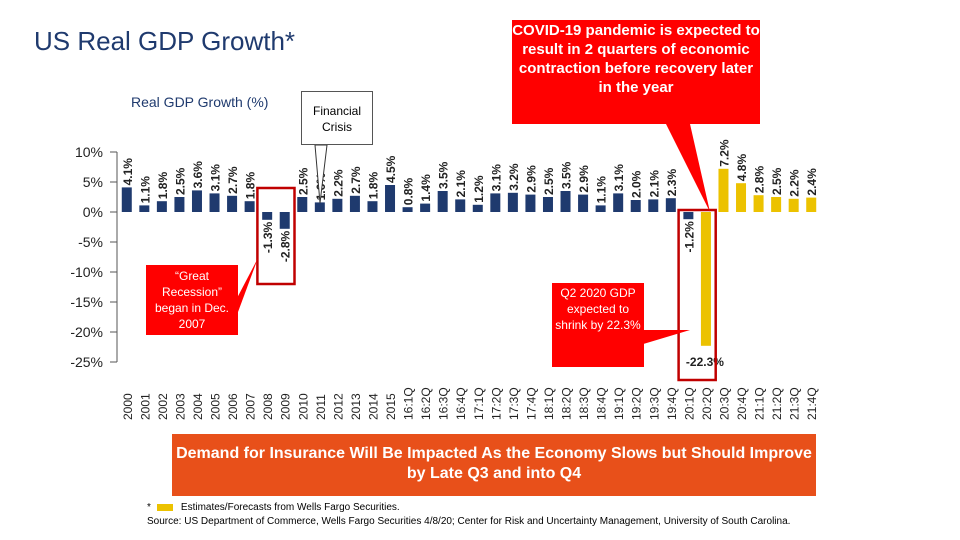  What do you see at coordinates (672, 403) in the screenshot?
I see `x-category-label: 19:4Q` at bounding box center [672, 403].